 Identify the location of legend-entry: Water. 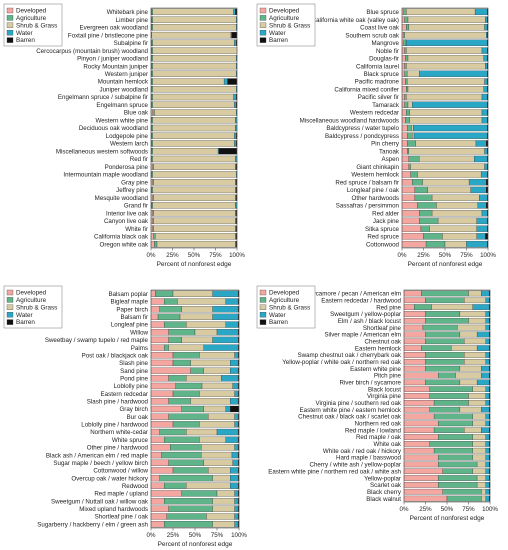
(24, 33).